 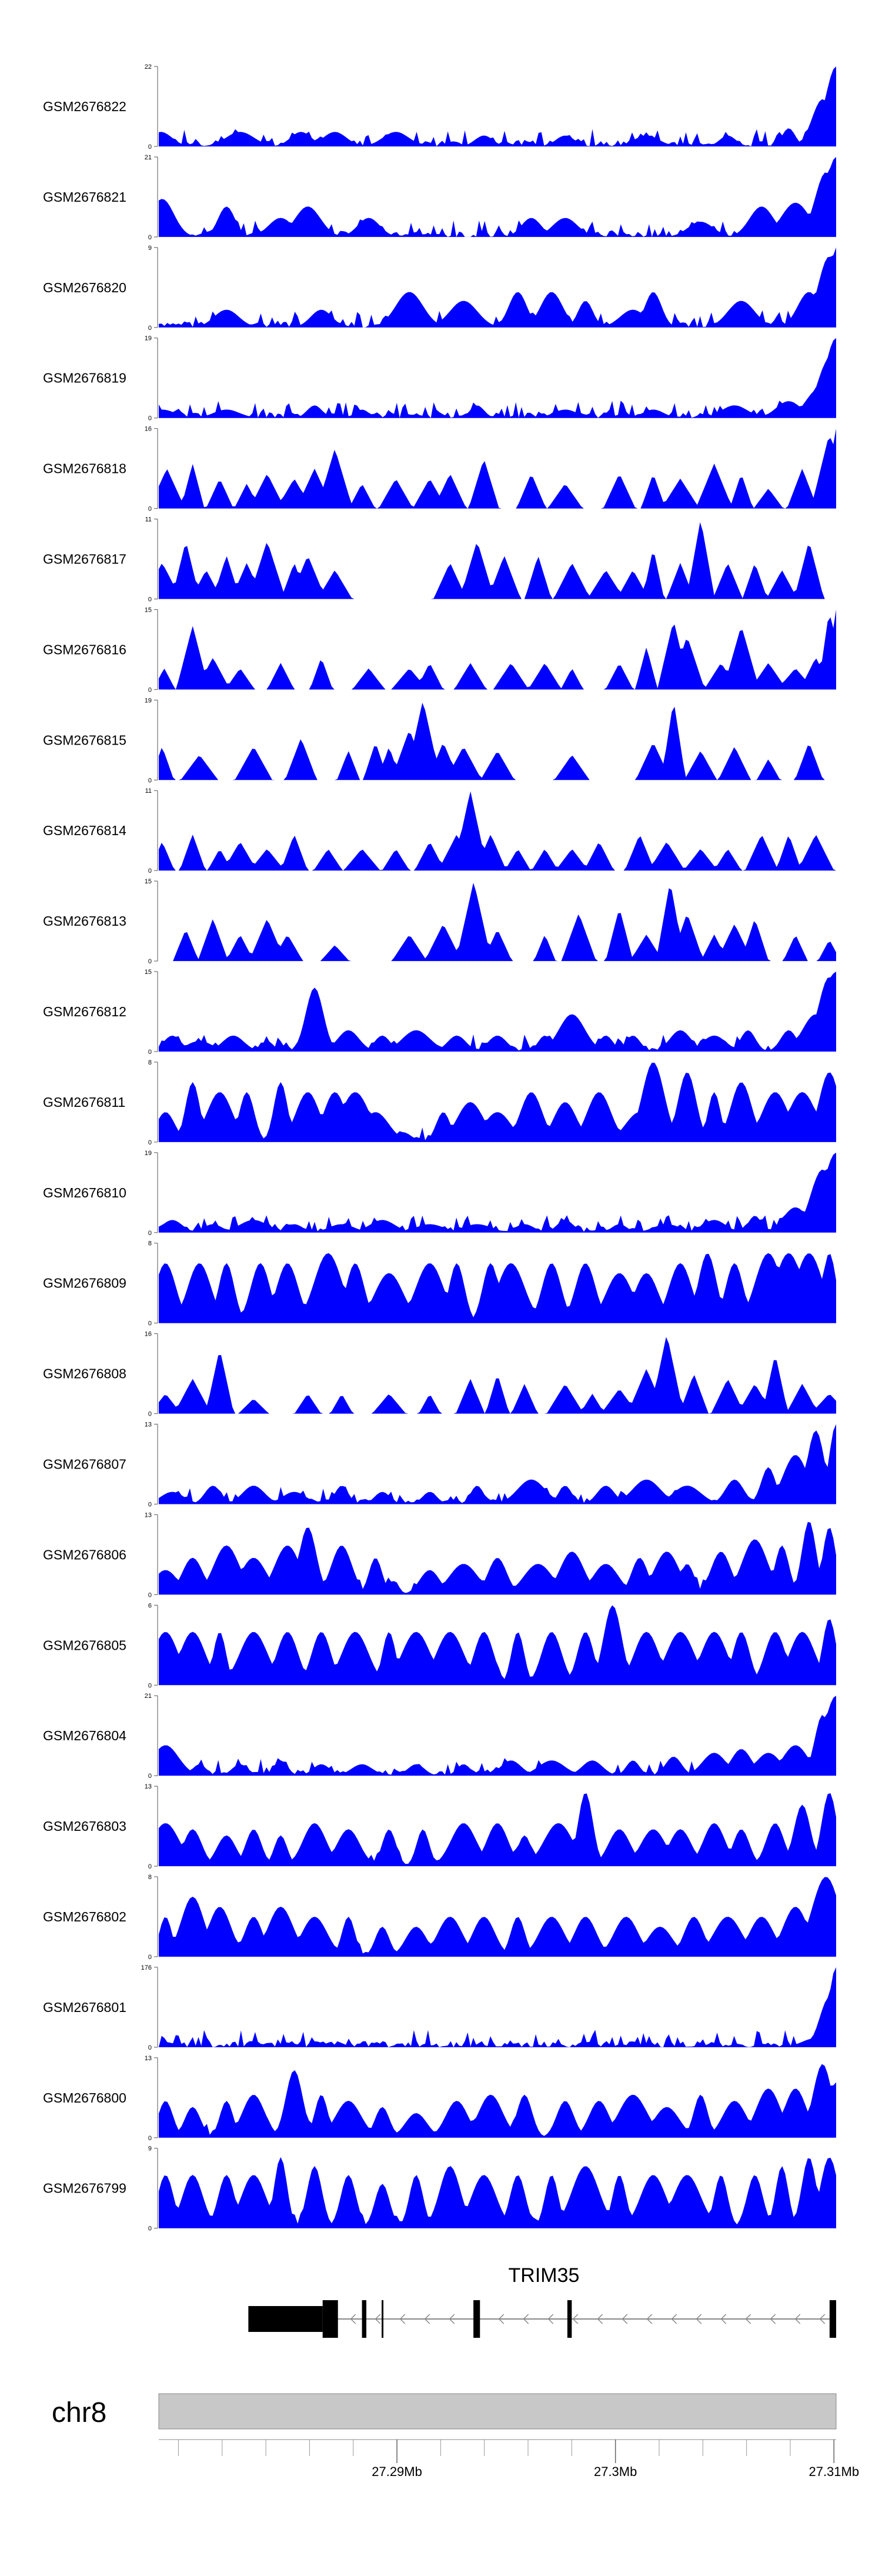 I want to click on coverage-track: GSM2676805 6 0, so click(x=439, y=1645).